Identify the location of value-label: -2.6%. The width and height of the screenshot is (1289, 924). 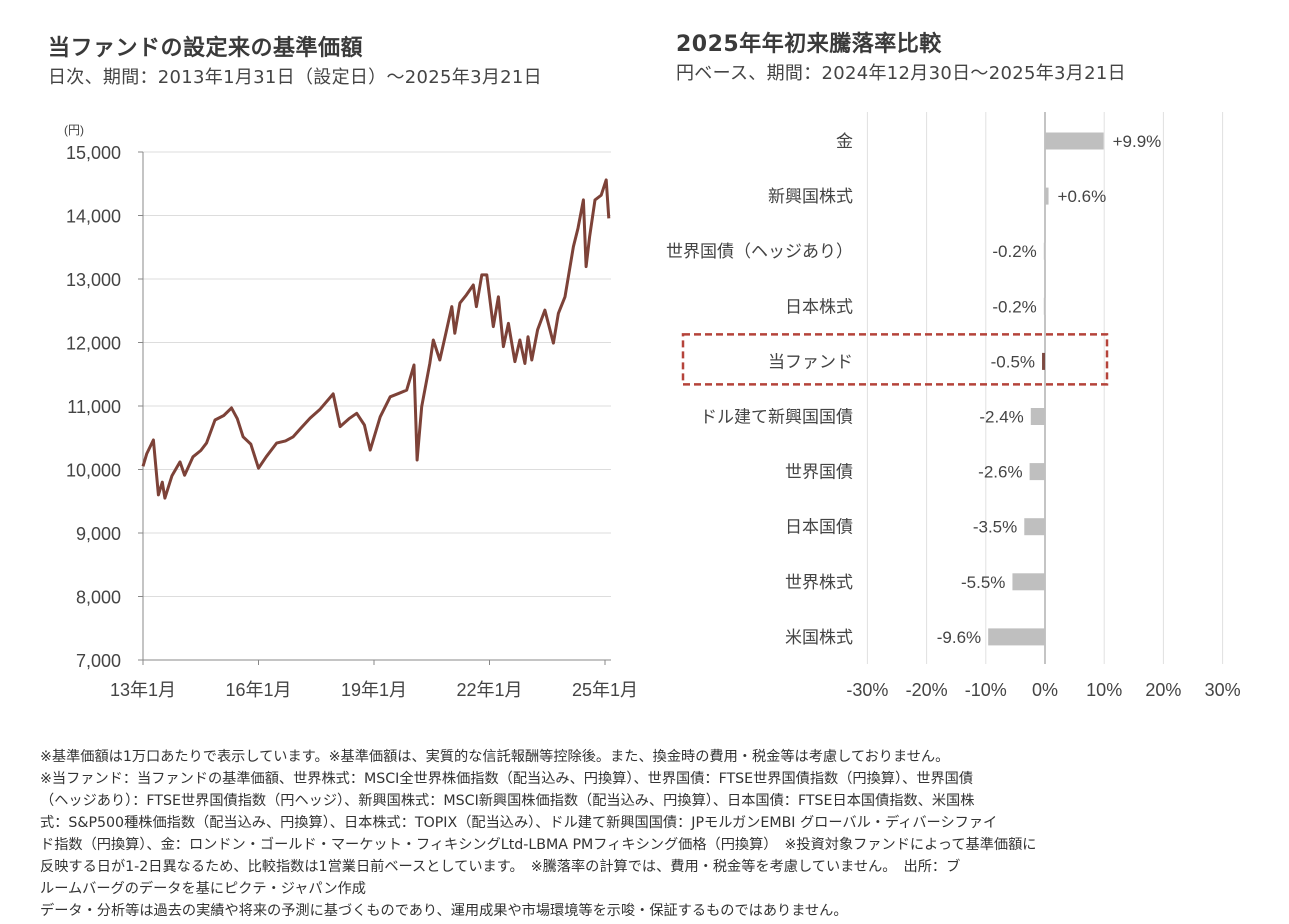
(1000, 472).